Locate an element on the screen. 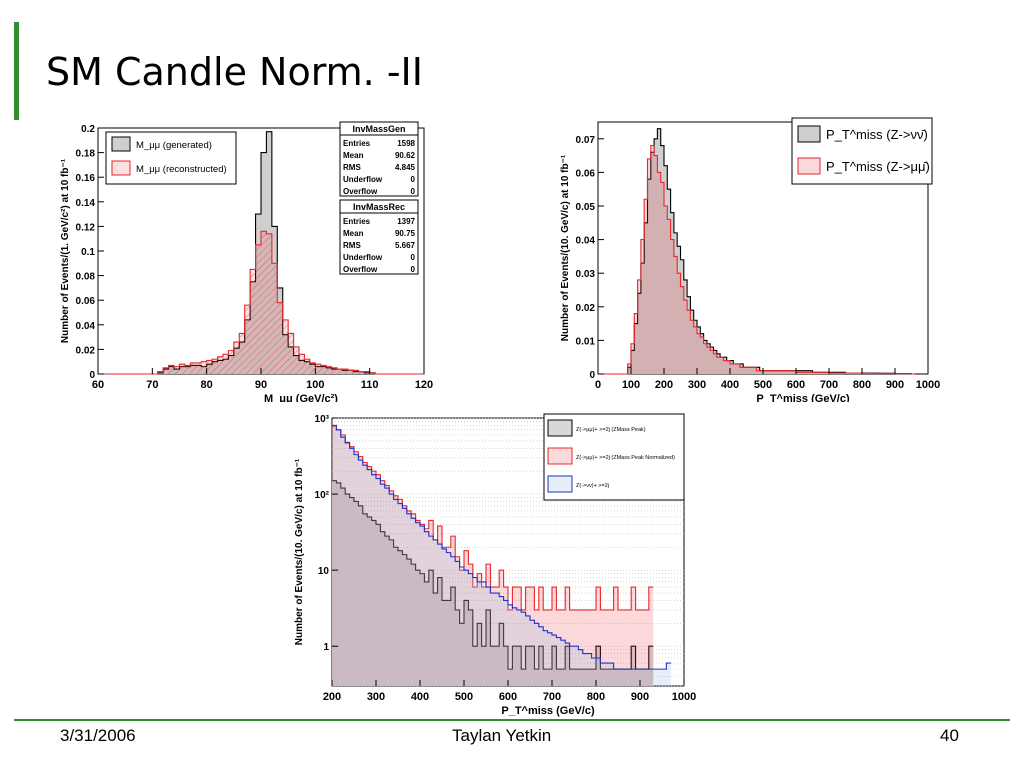 This screenshot has height=768, width=1024. y-tick-label: 10³ is located at coordinates (322, 419).